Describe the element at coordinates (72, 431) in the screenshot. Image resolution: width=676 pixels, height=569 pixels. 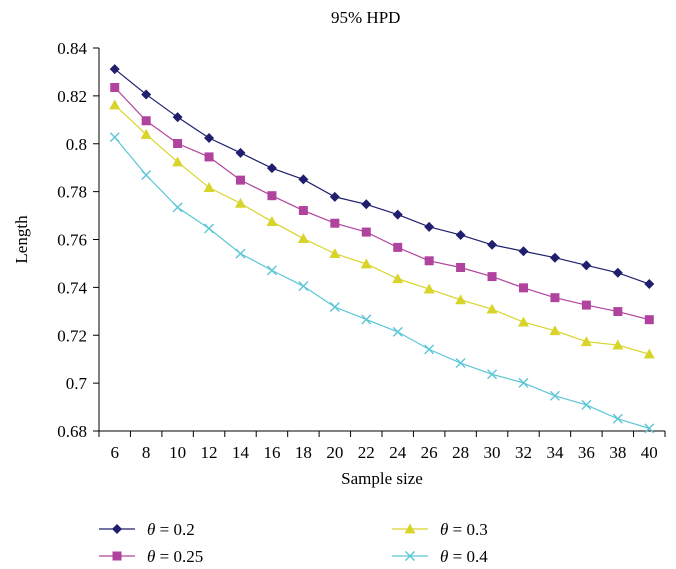
I see `y-tick-label: 0.68` at that location.